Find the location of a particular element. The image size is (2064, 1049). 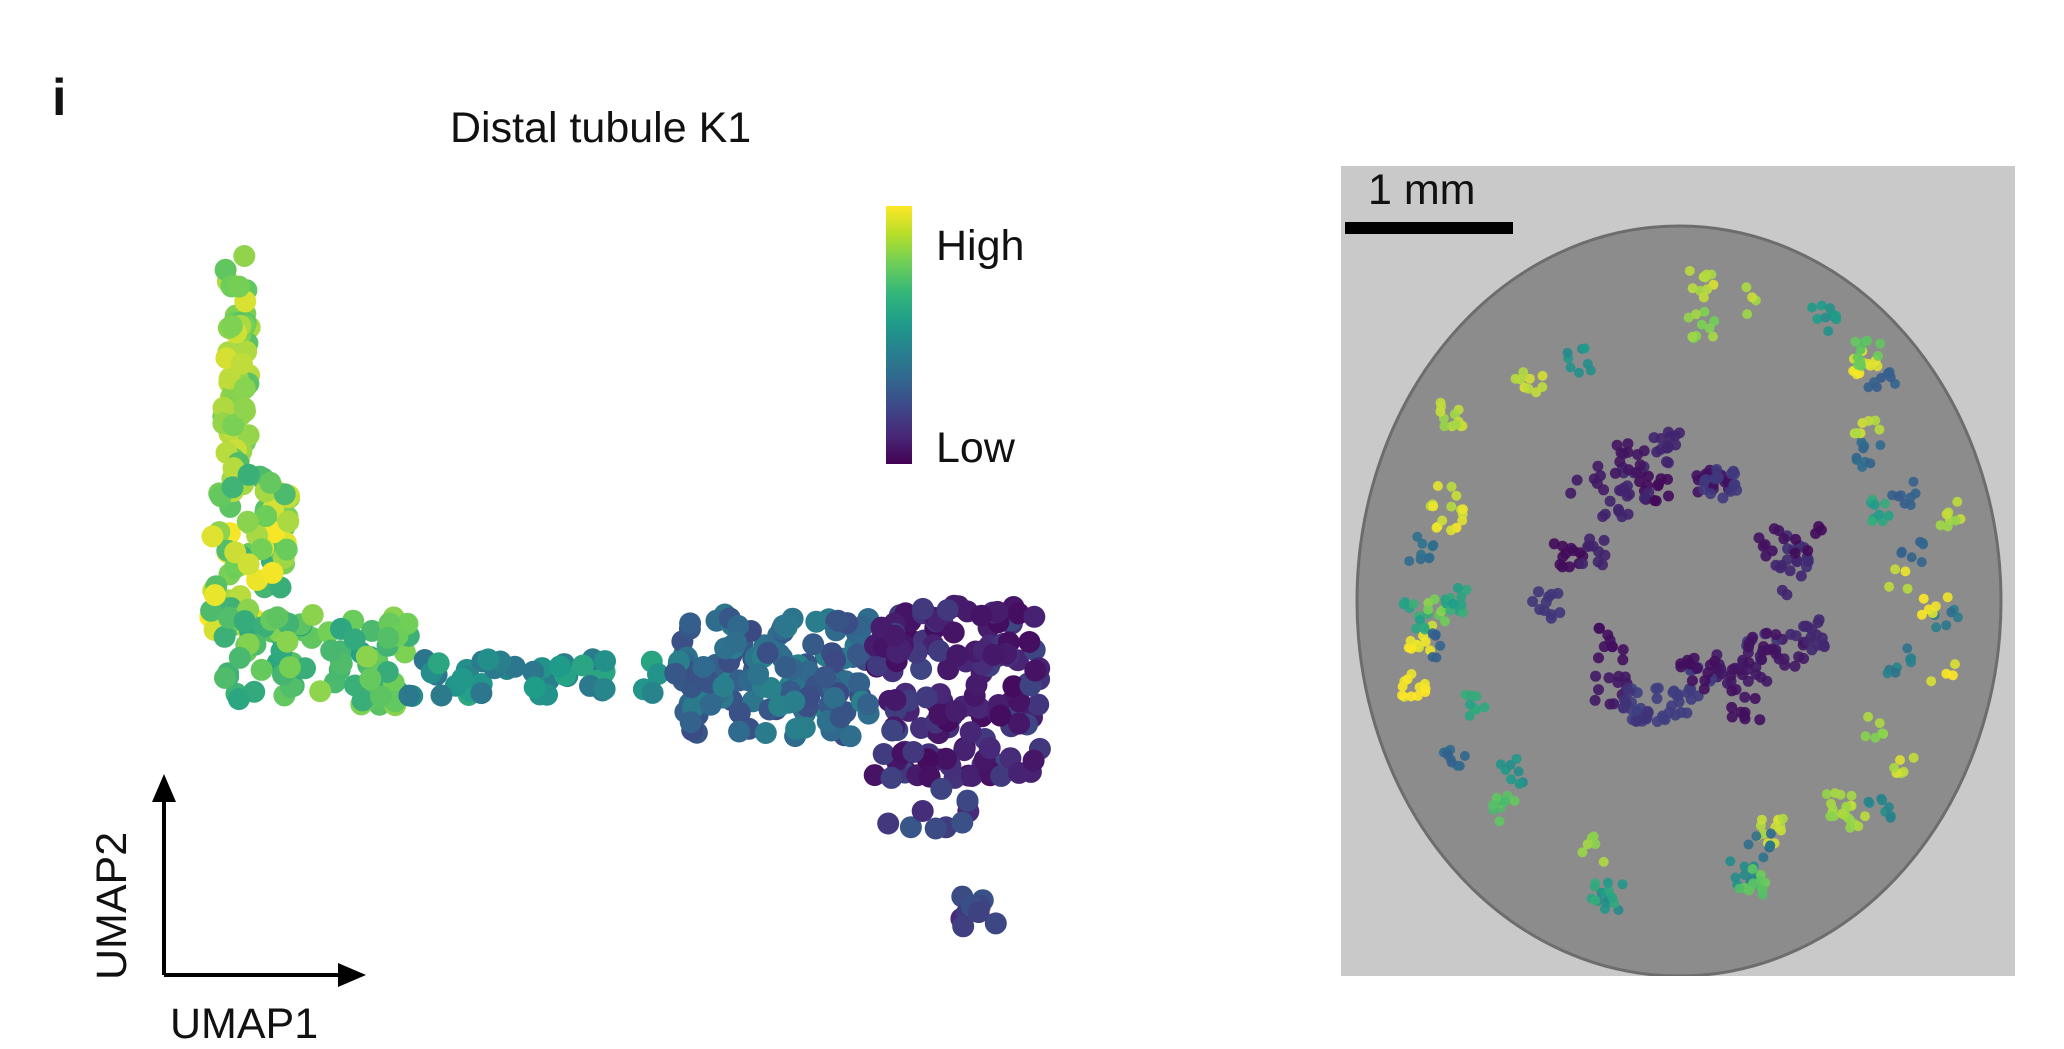

panel-letter: i is located at coordinates (59, 98).